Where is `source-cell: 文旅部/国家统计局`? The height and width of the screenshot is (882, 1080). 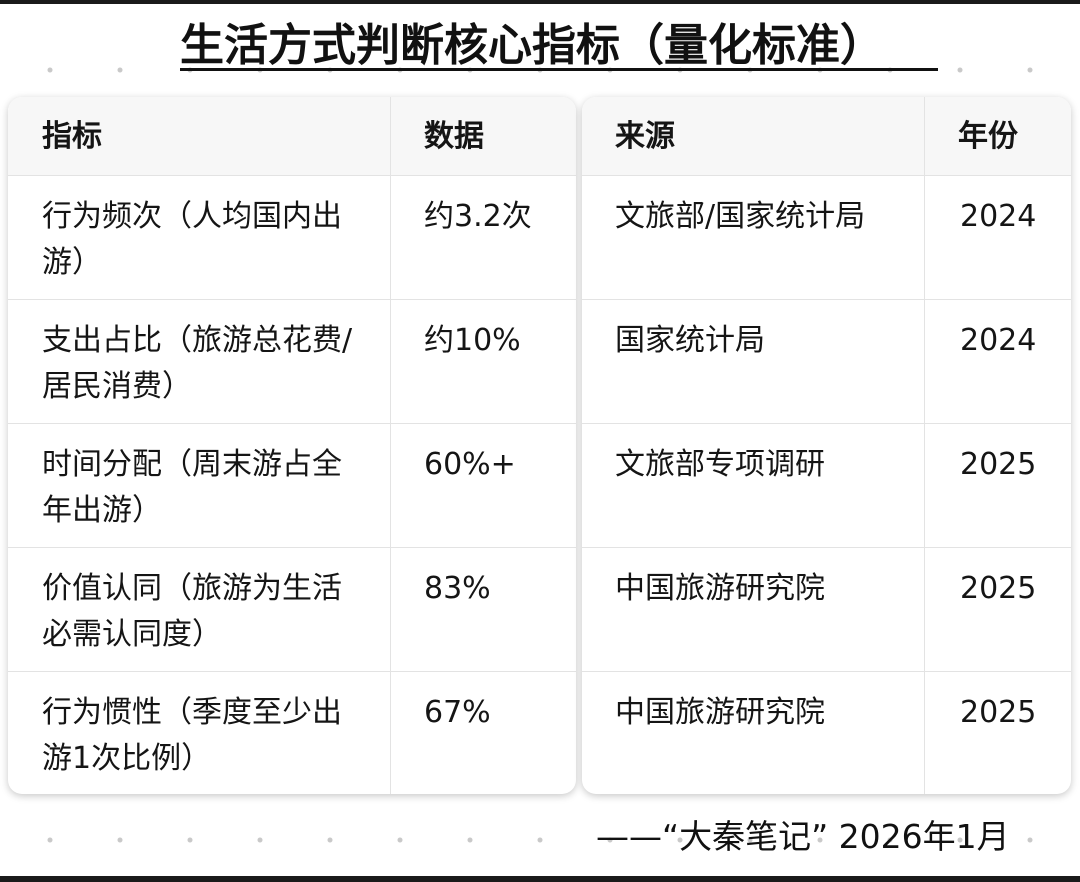
source-cell: 文旅部/国家统计局 is located at coordinates (740, 216).